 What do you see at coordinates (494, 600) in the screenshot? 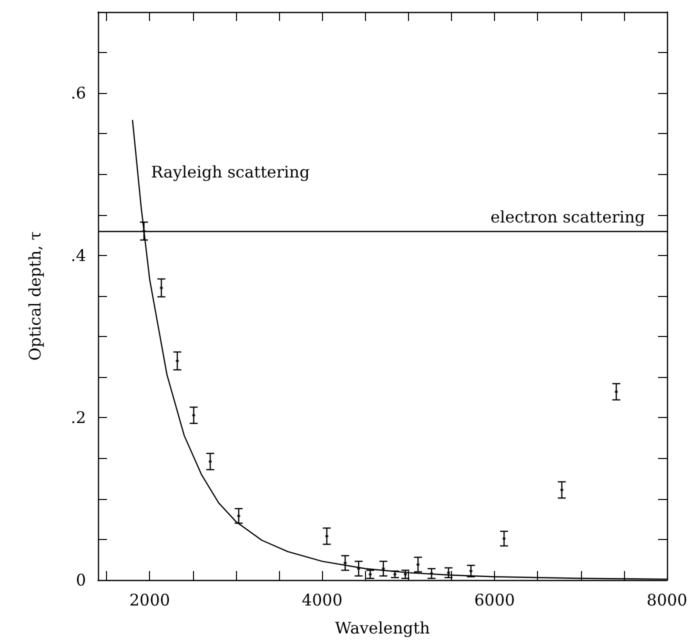
I see `x-tick-label: 6000` at bounding box center [494, 600].